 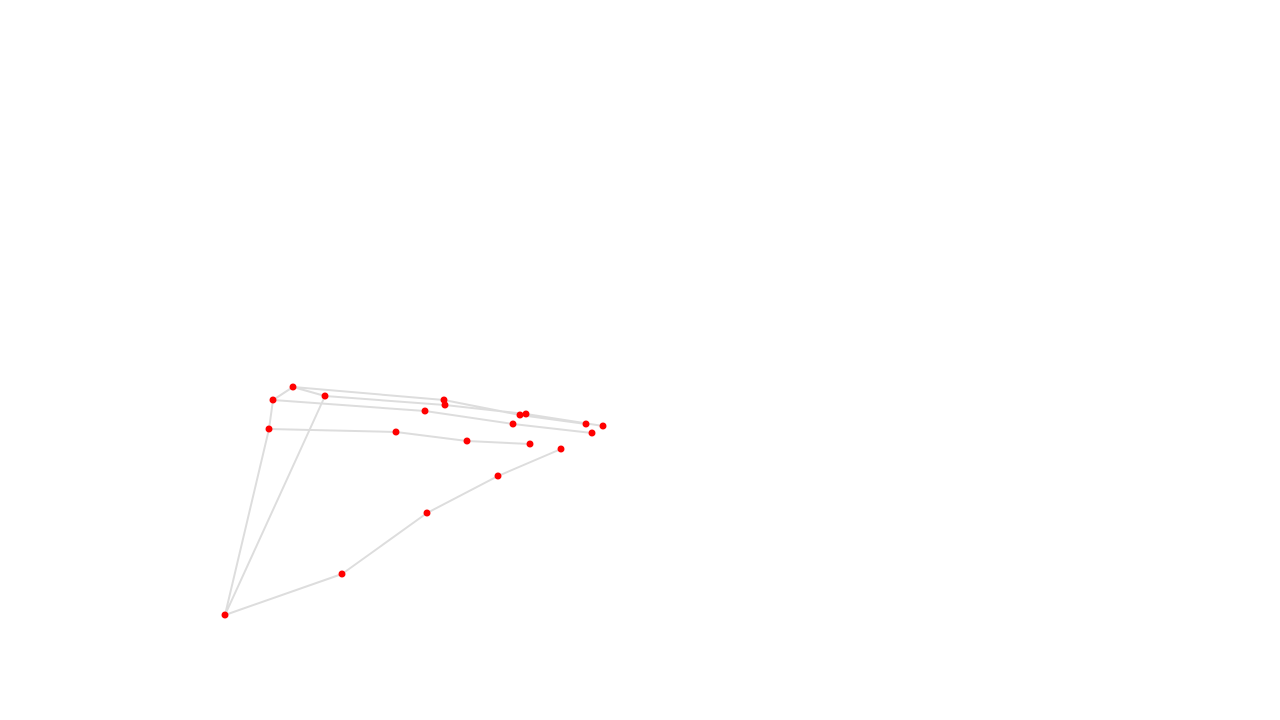 I want to click on keypoint-markers, so click(x=414, y=501).